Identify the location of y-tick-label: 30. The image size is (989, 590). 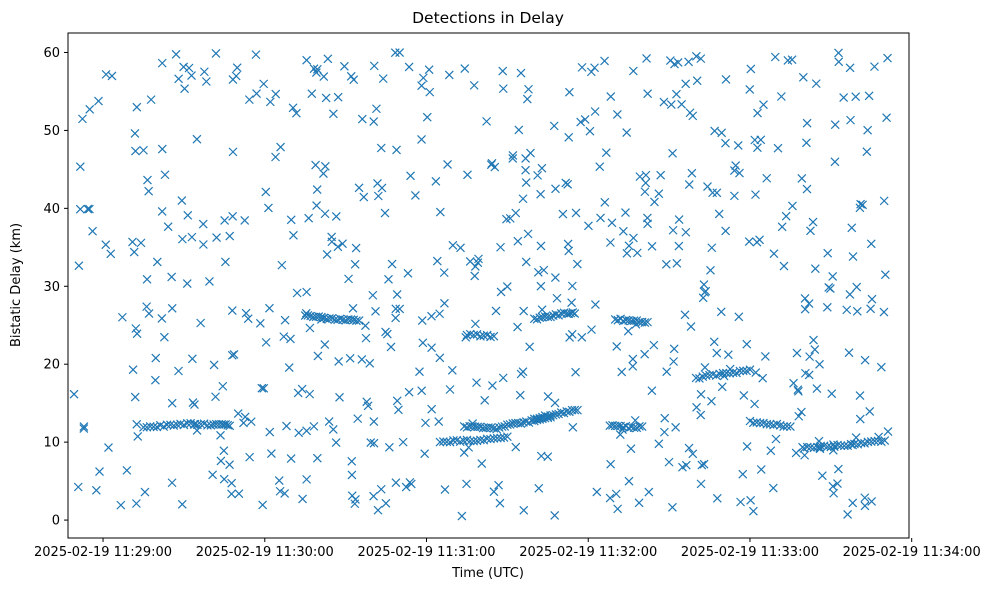
(51, 287).